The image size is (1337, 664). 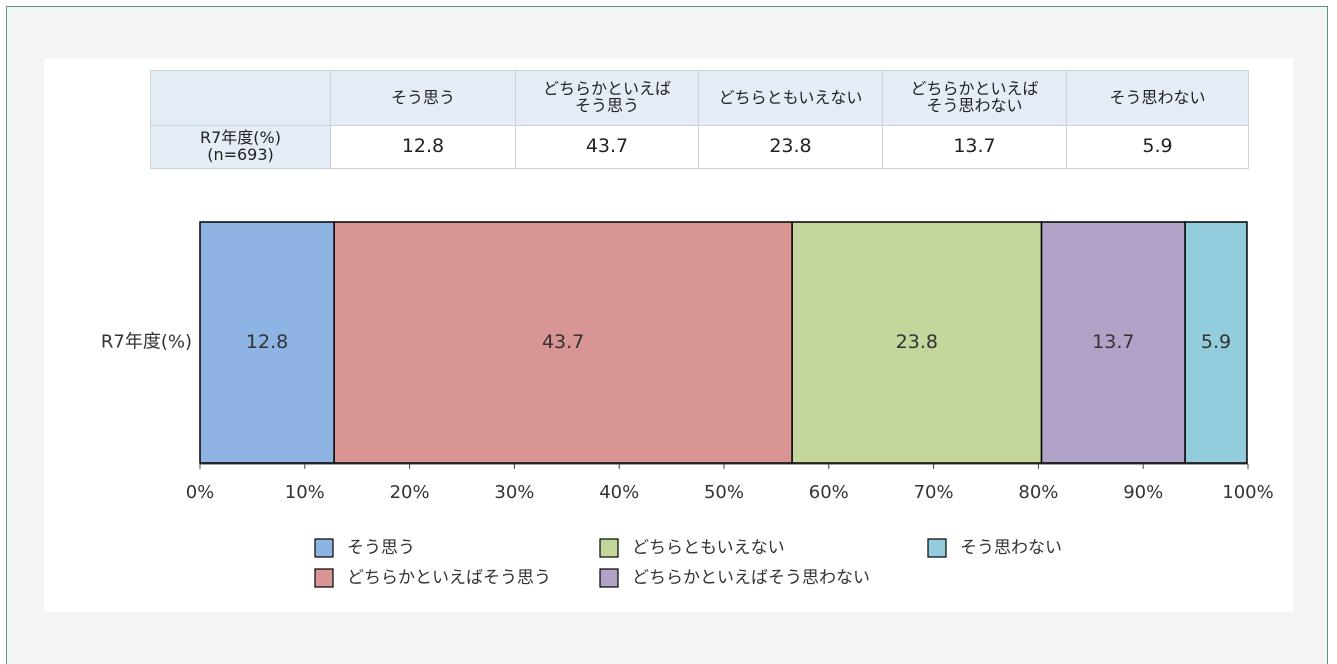 What do you see at coordinates (423, 98) in the screenshot?
I see `header-cell: そう思う` at bounding box center [423, 98].